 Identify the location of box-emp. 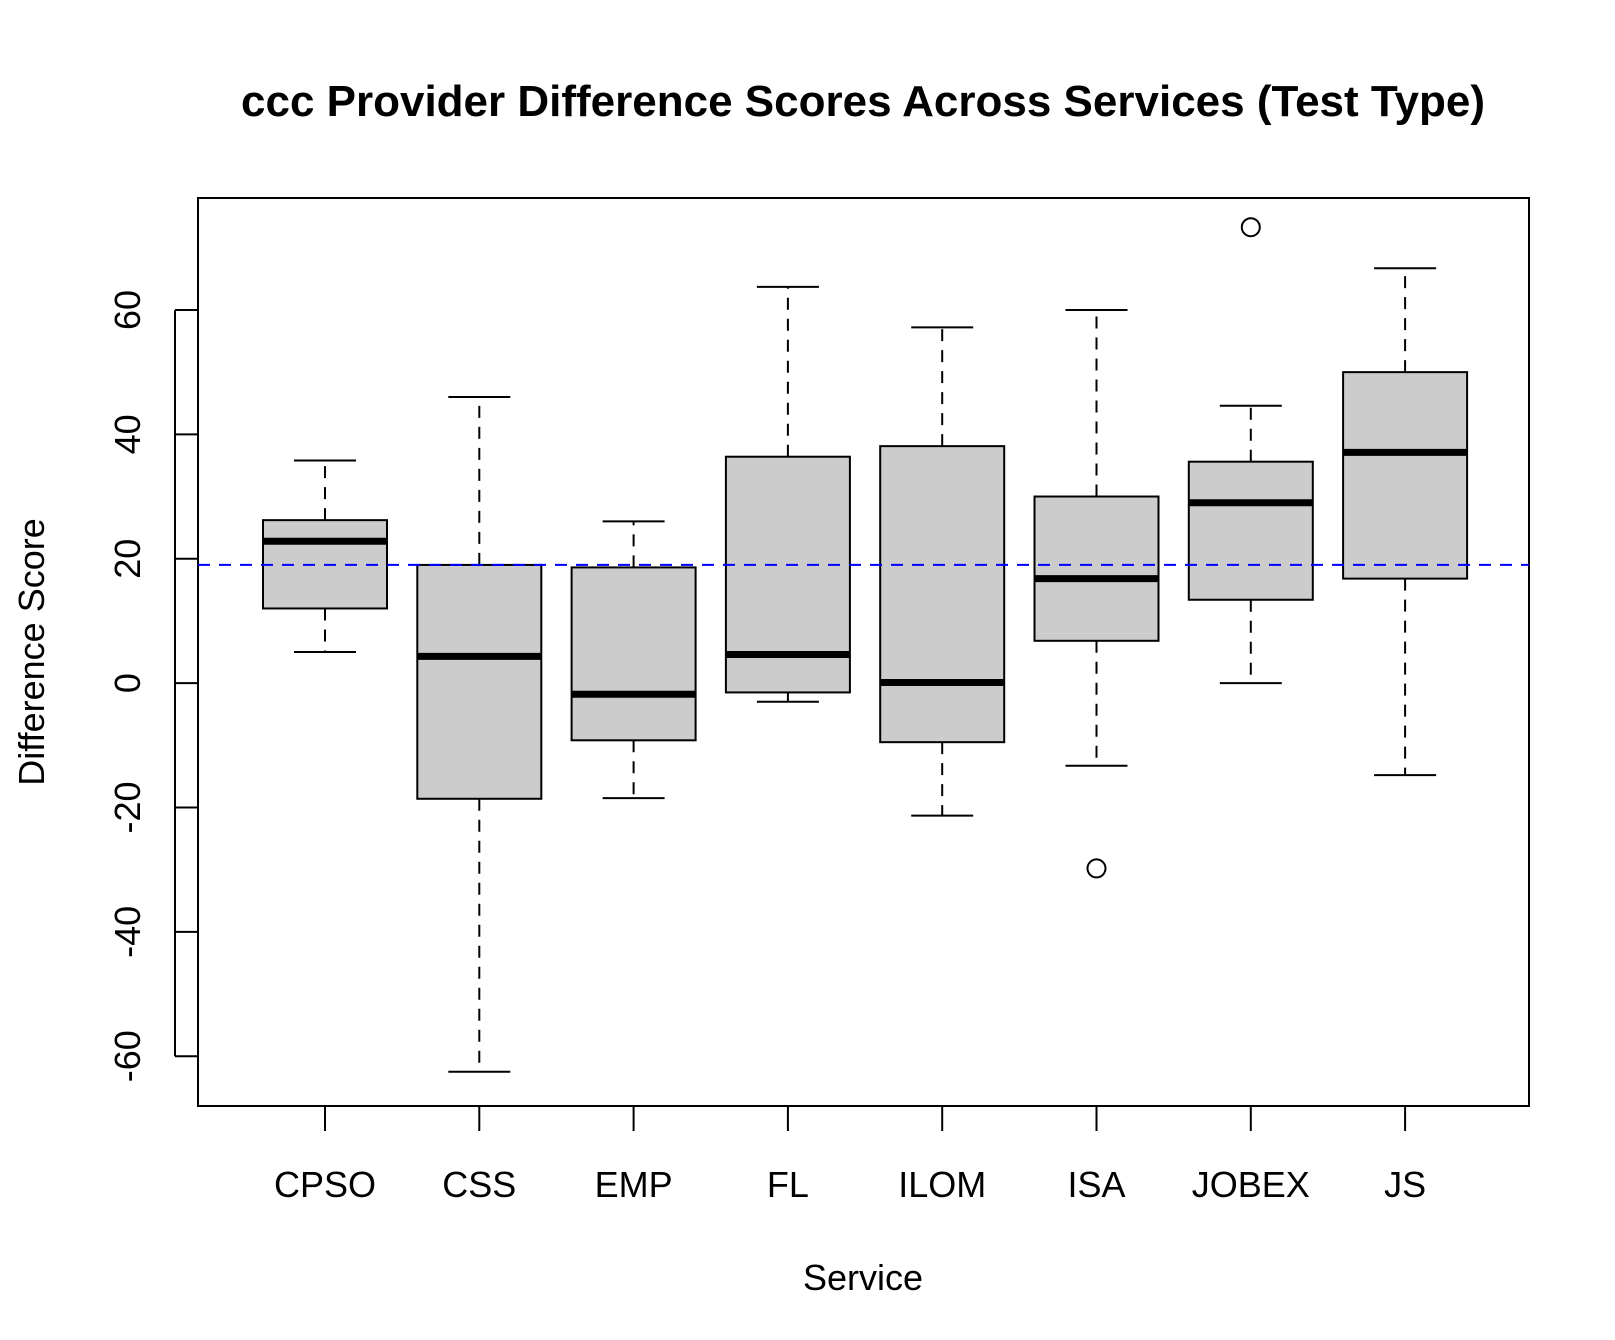
(633, 660).